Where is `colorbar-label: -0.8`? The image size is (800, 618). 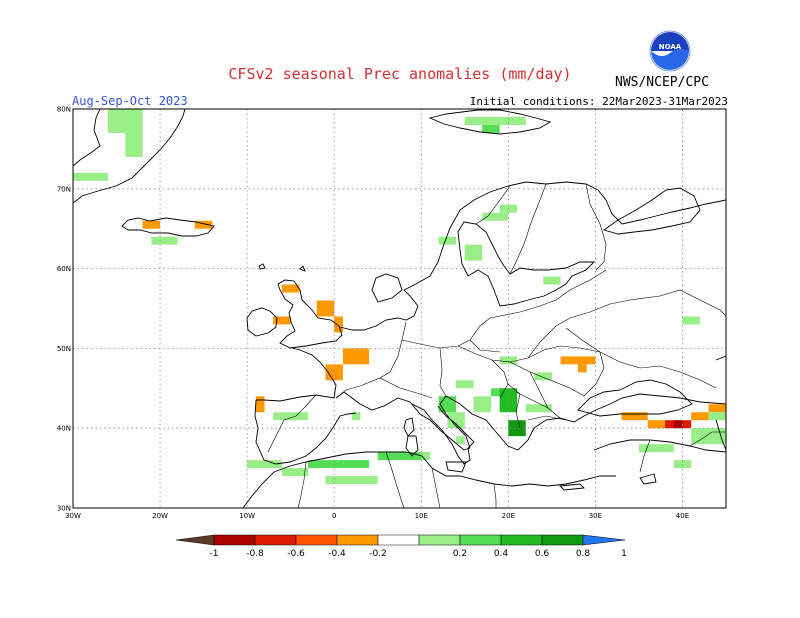
colorbar-label: -0.8 is located at coordinates (255, 554).